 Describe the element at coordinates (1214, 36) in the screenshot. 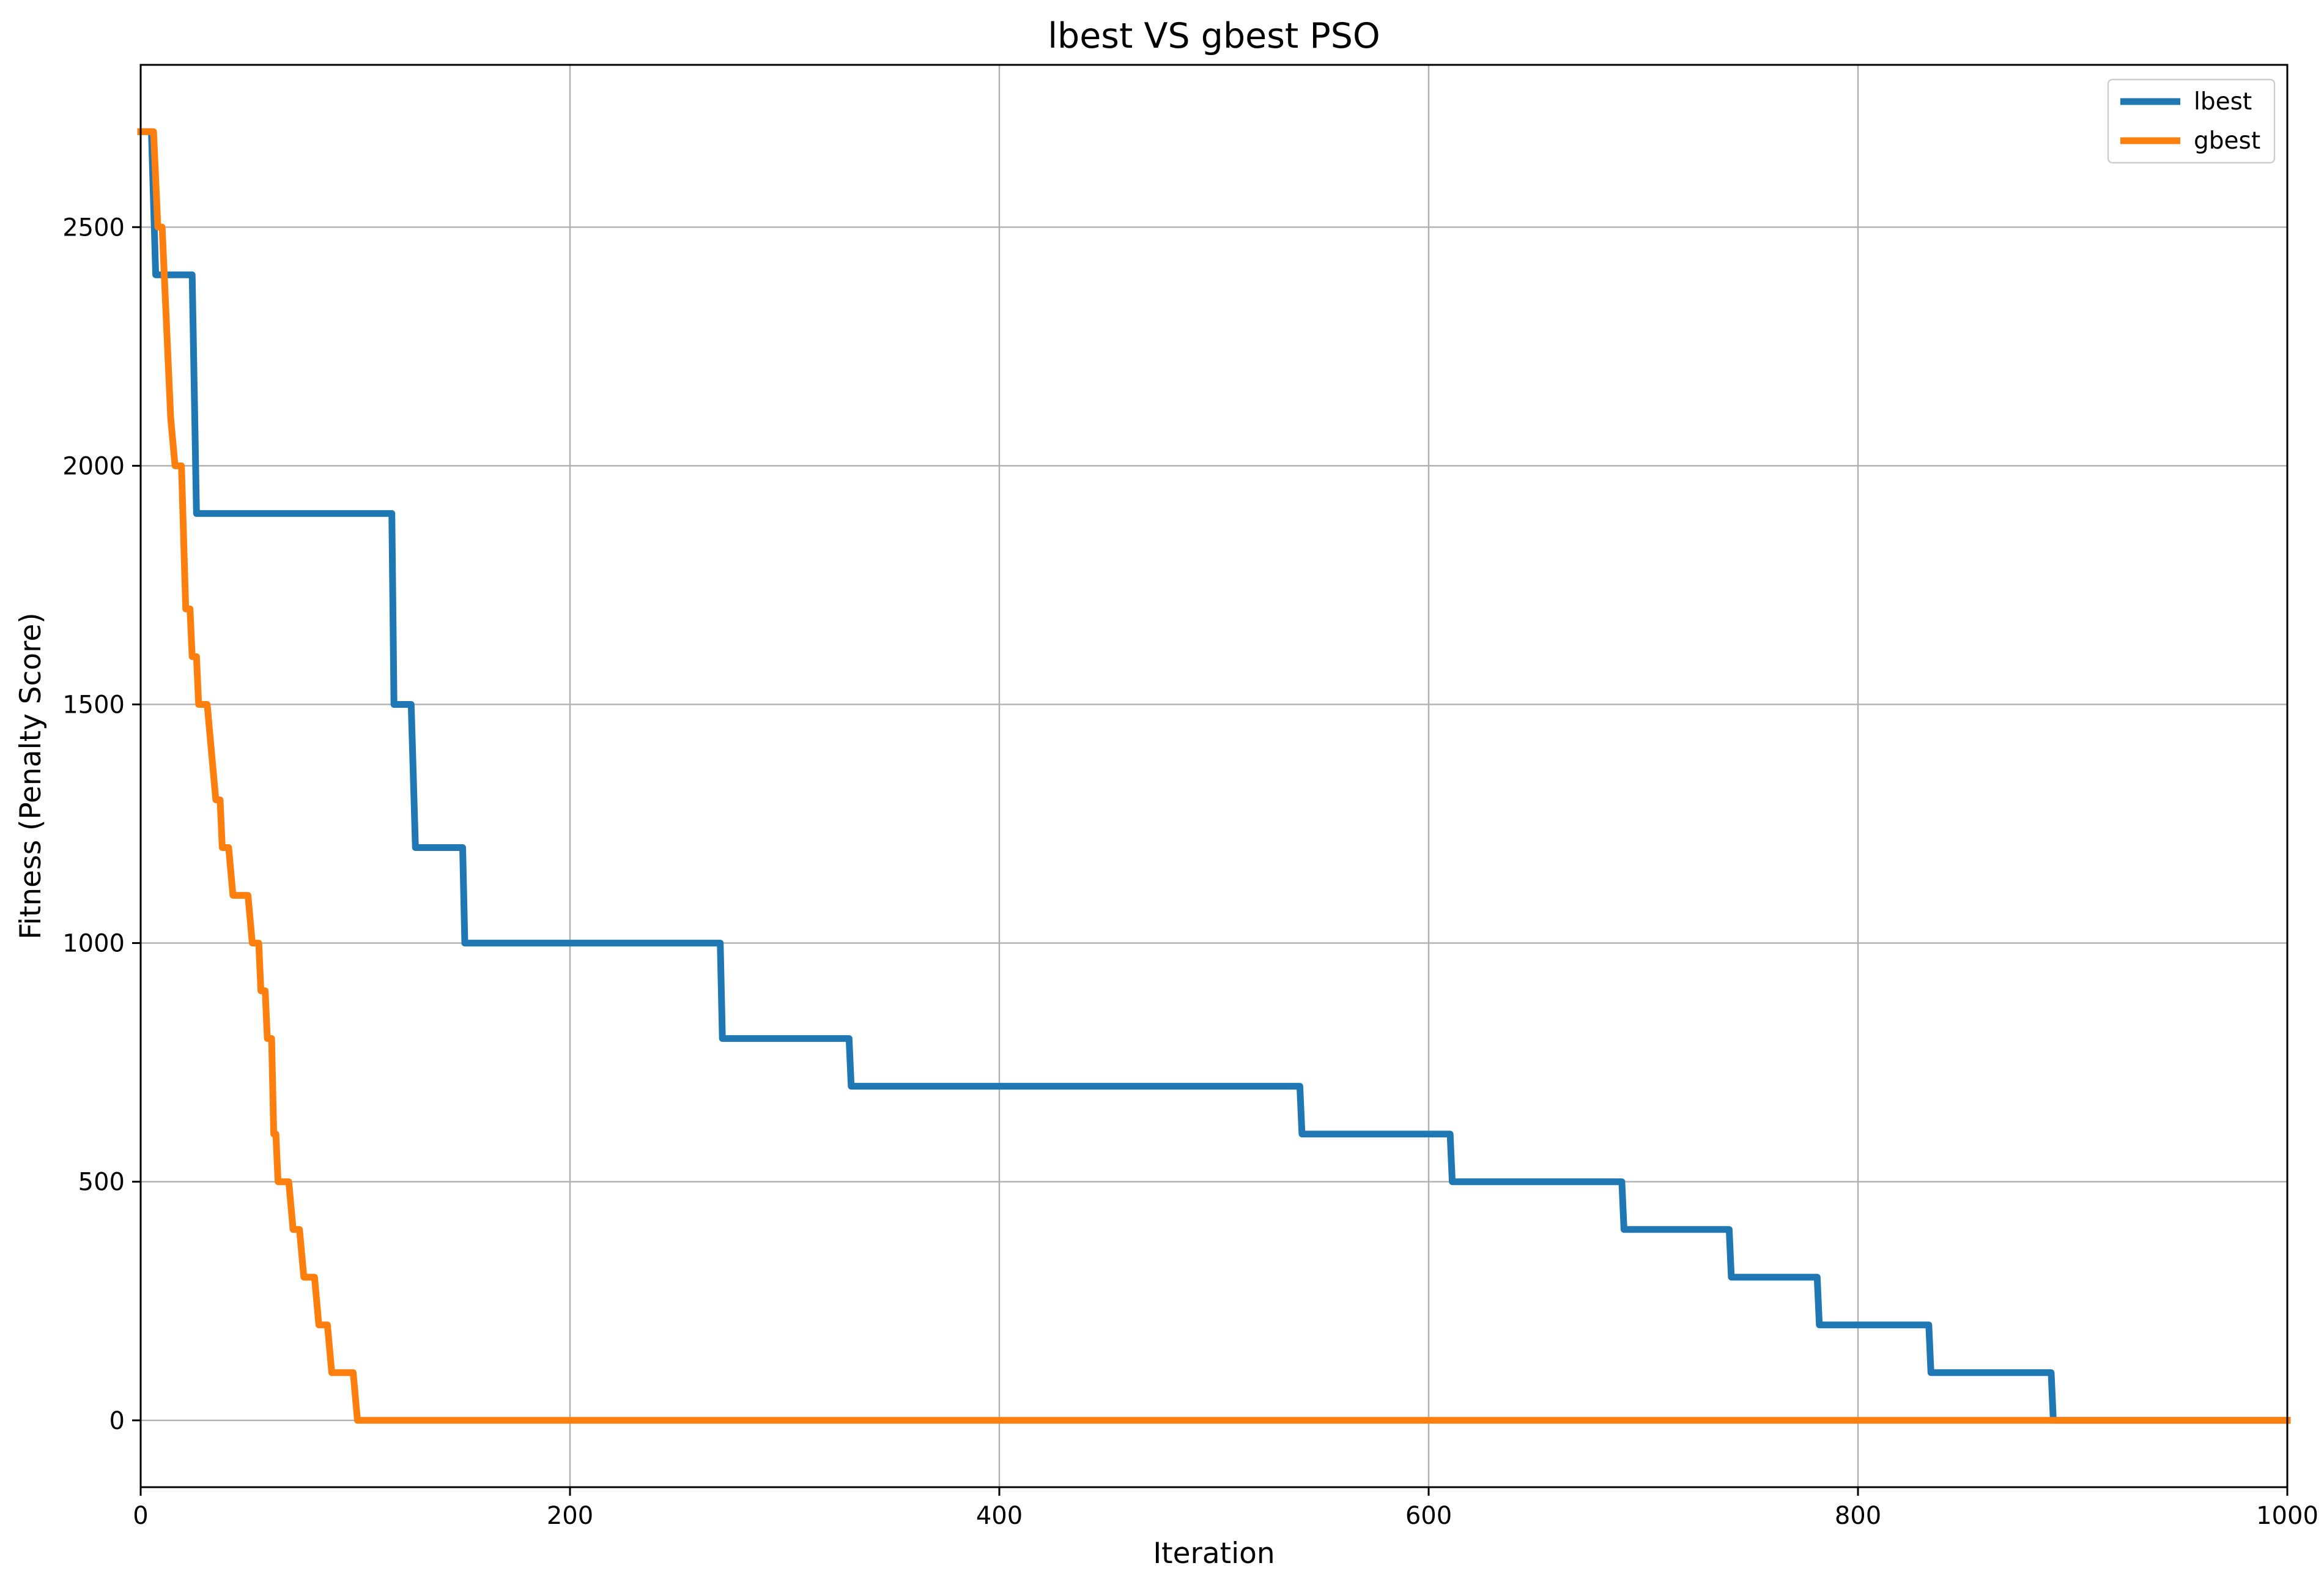

I see `chart-title: lbest VS gbest PSO` at that location.